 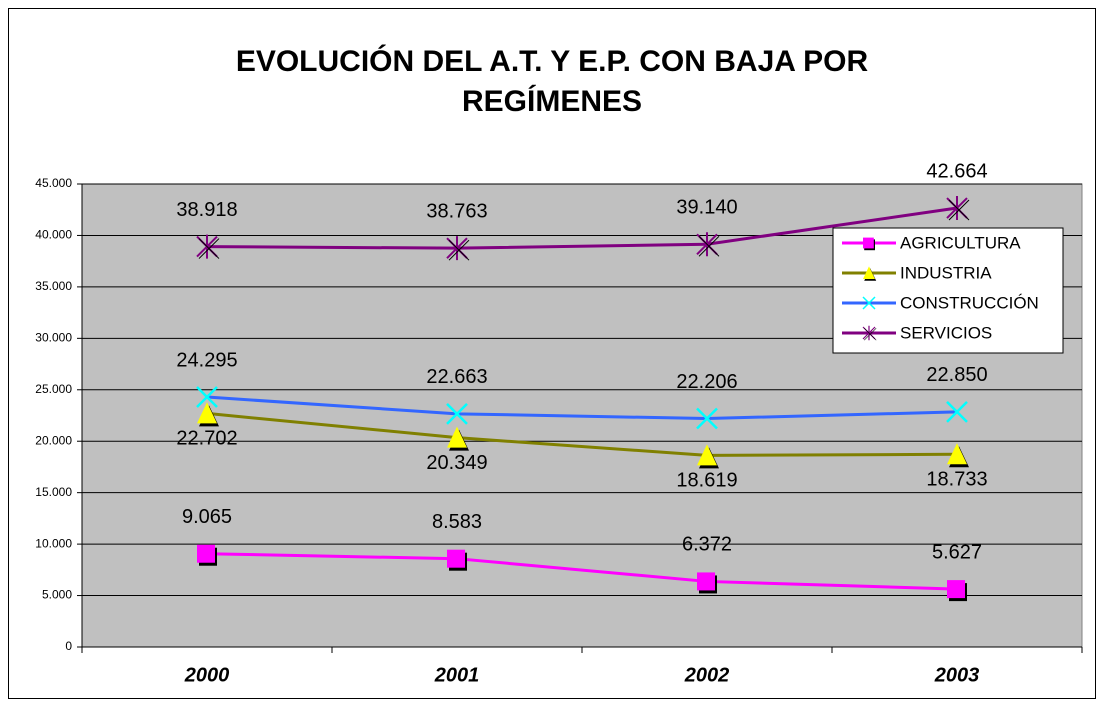 I want to click on data-label: 18.619, so click(x=706, y=481).